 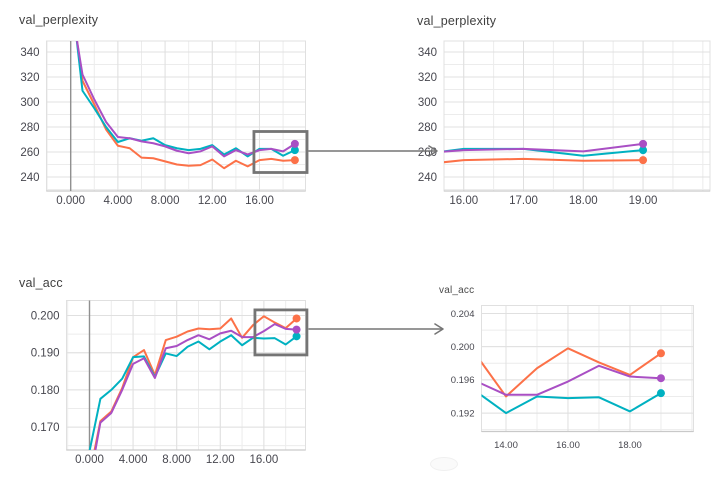 What do you see at coordinates (463, 314) in the screenshot?
I see `y-tick-label: 0.204` at bounding box center [463, 314].